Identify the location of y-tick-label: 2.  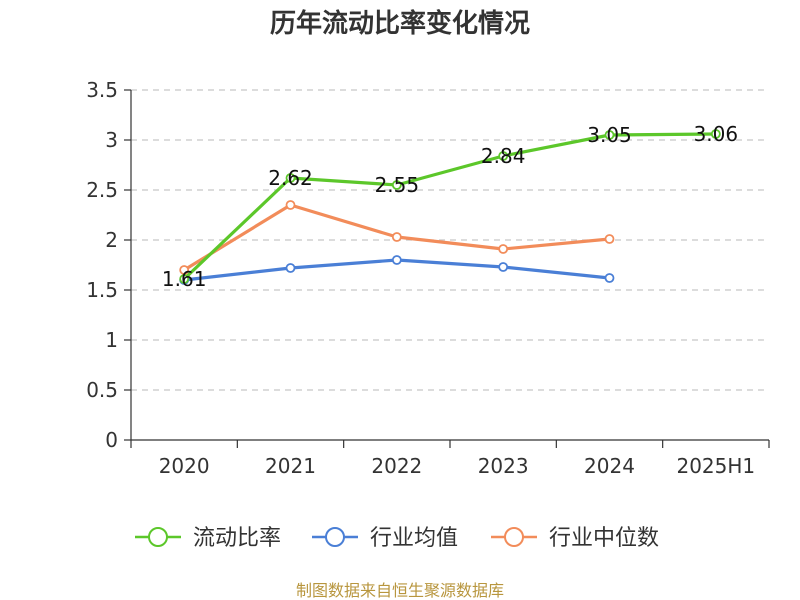
(111, 240).